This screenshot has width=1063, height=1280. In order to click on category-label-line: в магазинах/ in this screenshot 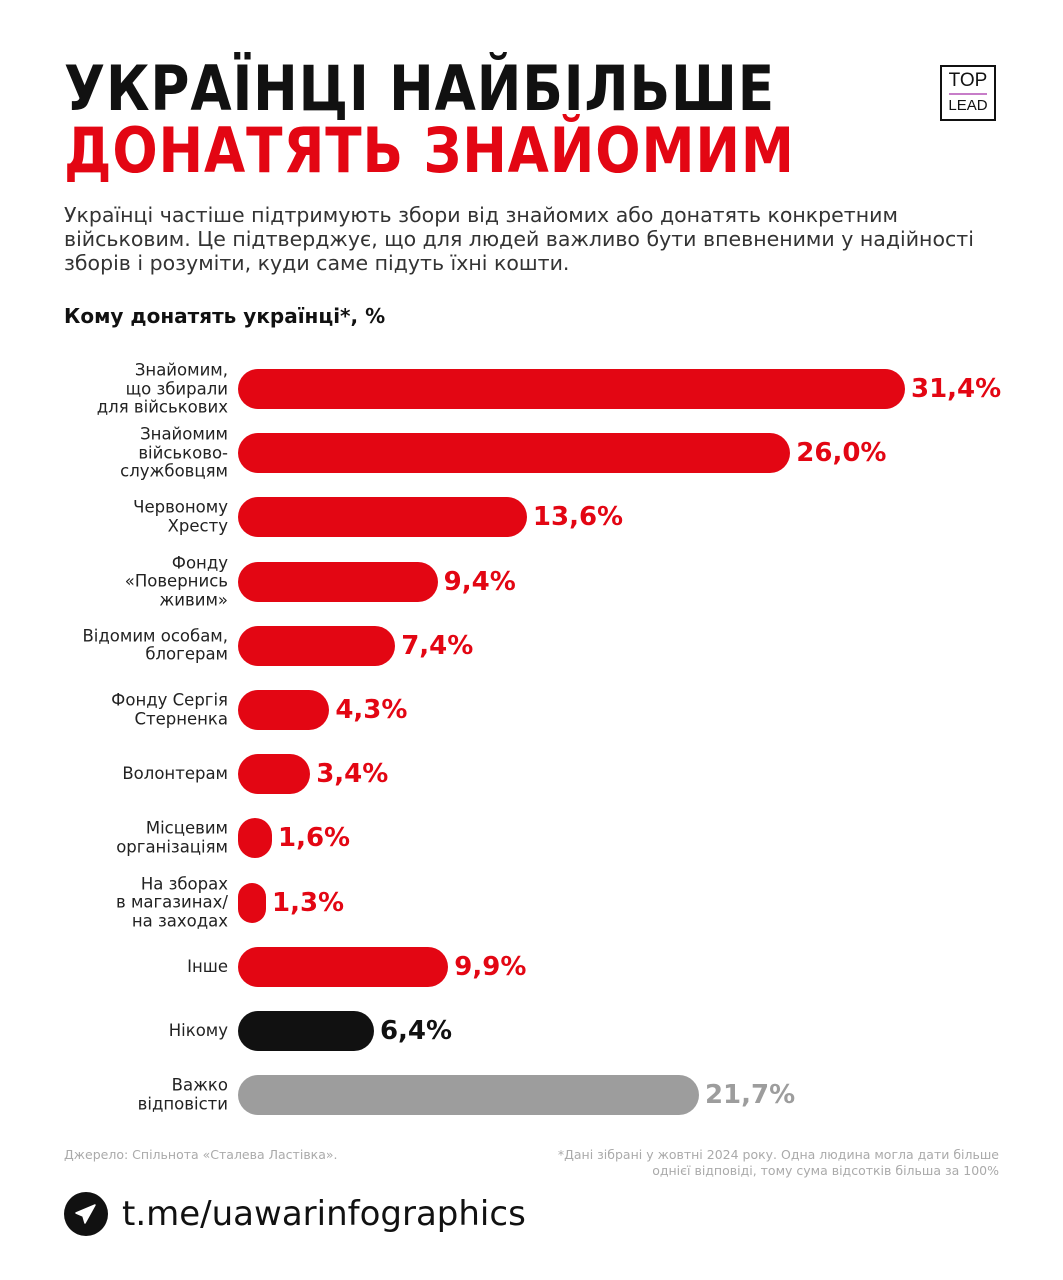, I will do `click(171, 902)`.